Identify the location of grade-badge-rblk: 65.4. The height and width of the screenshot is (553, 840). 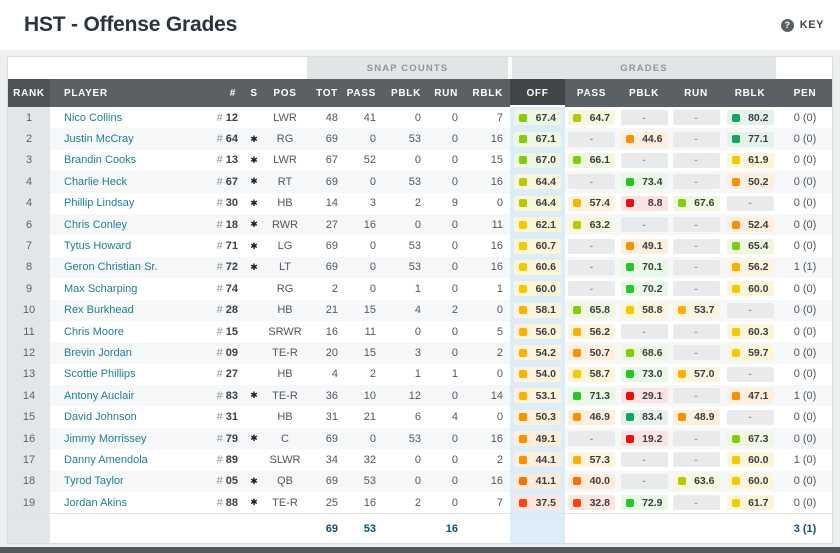
(750, 246).